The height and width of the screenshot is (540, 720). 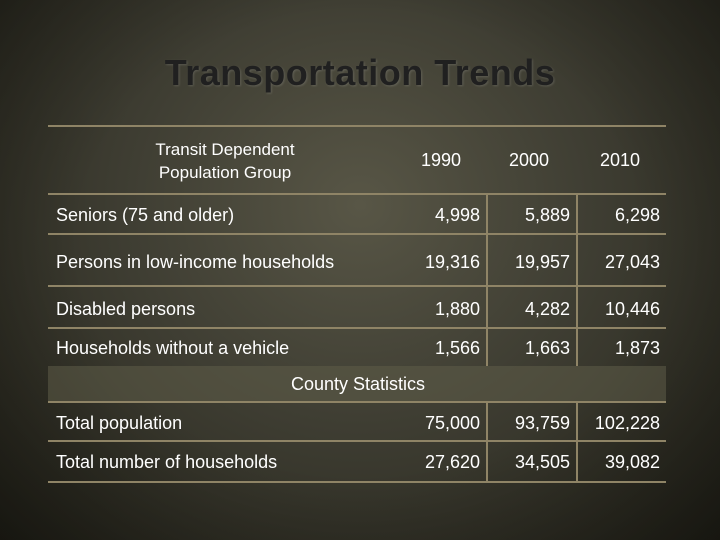 What do you see at coordinates (225, 161) in the screenshot?
I see `header-group-label: Transit Dependent Population Group` at bounding box center [225, 161].